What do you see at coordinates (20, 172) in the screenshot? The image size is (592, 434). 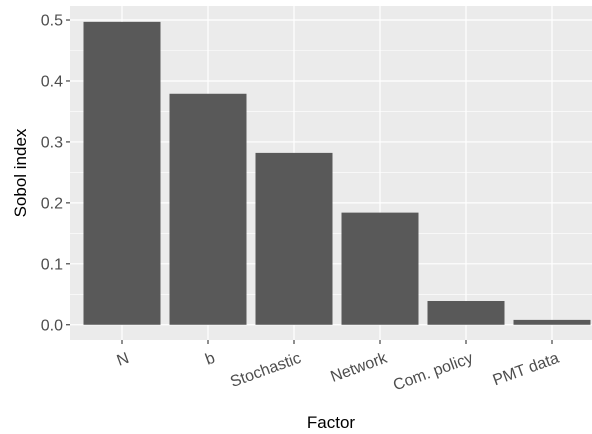 I see `y-axis-title: Sobol index` at bounding box center [20, 172].